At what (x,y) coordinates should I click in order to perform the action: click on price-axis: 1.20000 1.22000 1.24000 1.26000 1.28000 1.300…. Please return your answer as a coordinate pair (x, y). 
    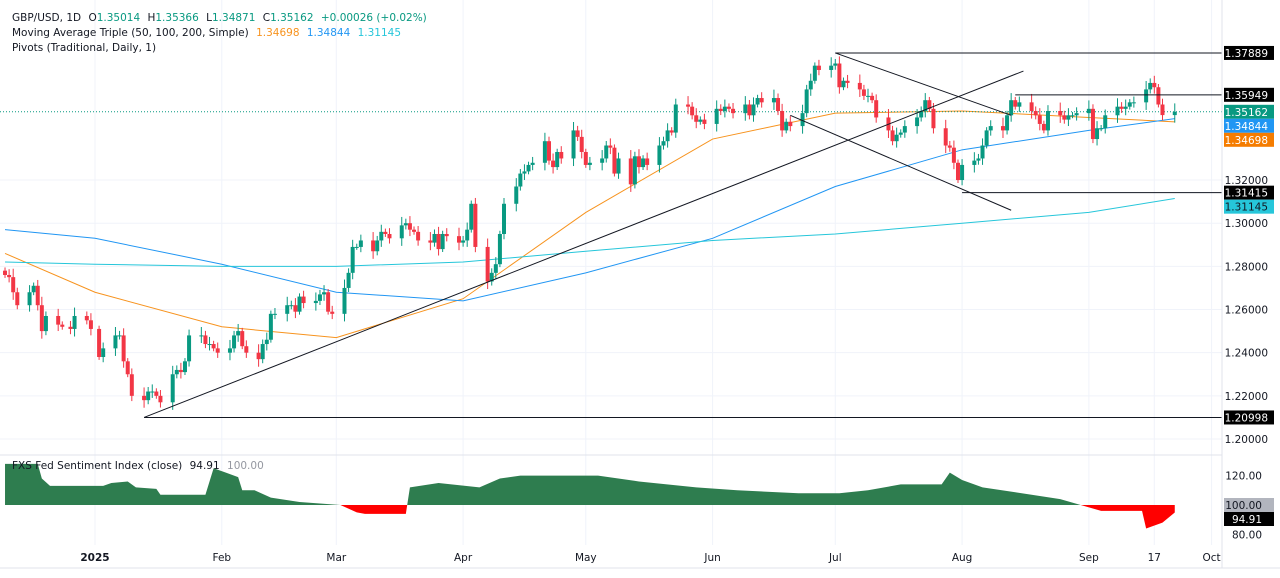
    Looking at the image, I should click on (1246, 358).